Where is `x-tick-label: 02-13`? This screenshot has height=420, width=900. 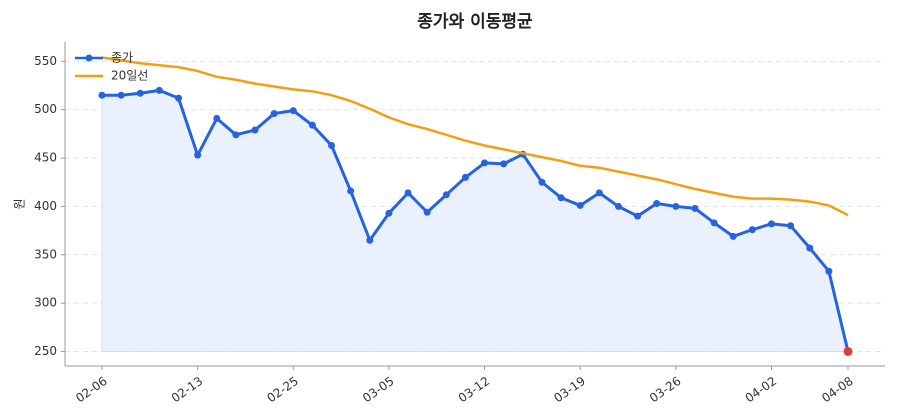
x-tick-label: 02-13 is located at coordinates (187, 389).